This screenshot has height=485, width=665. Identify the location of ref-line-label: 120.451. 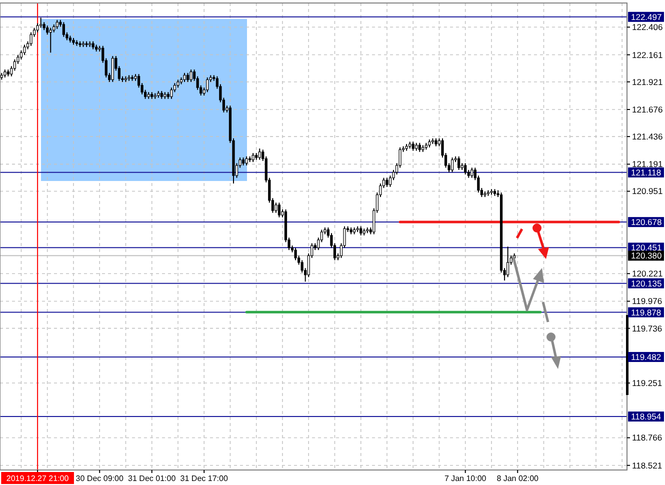
(646, 247).